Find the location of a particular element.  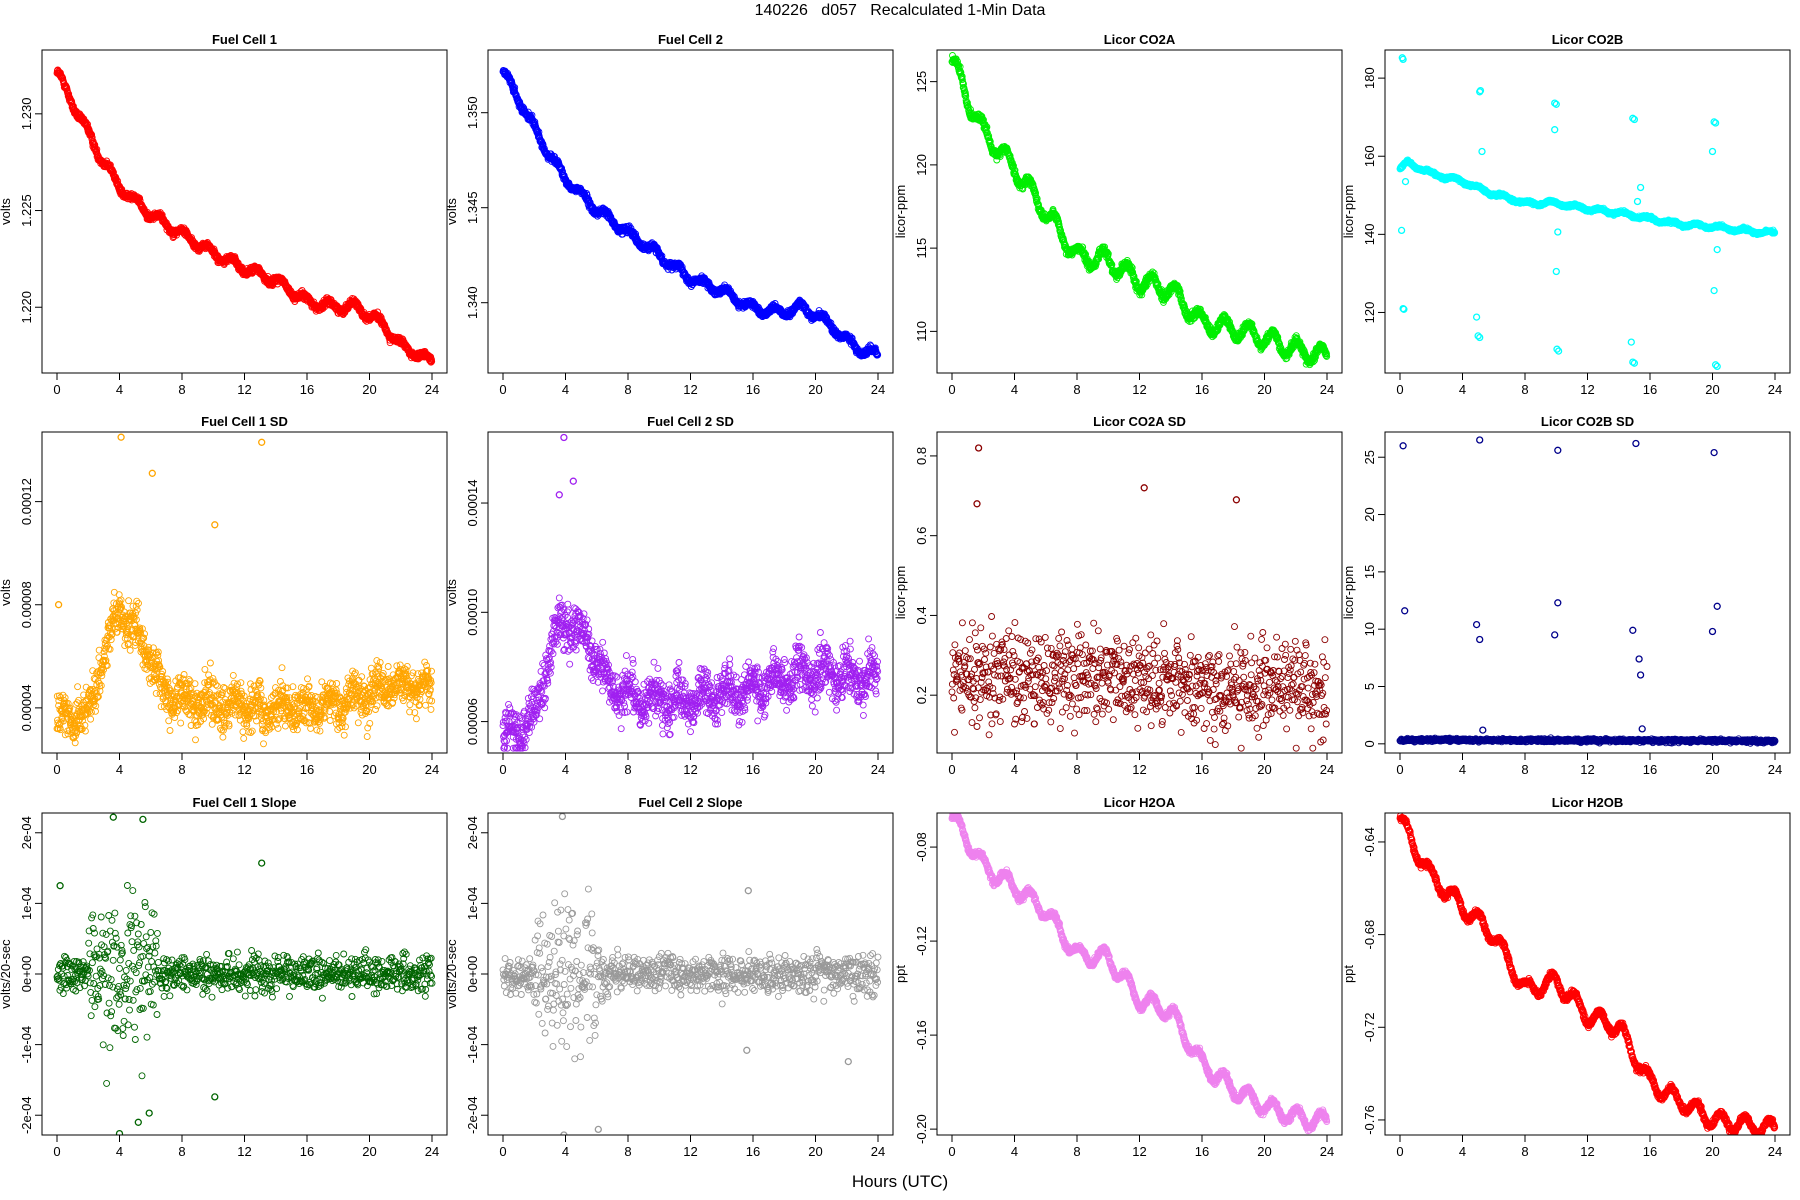

y-tick-label: 1.220 is located at coordinates (26, 307).